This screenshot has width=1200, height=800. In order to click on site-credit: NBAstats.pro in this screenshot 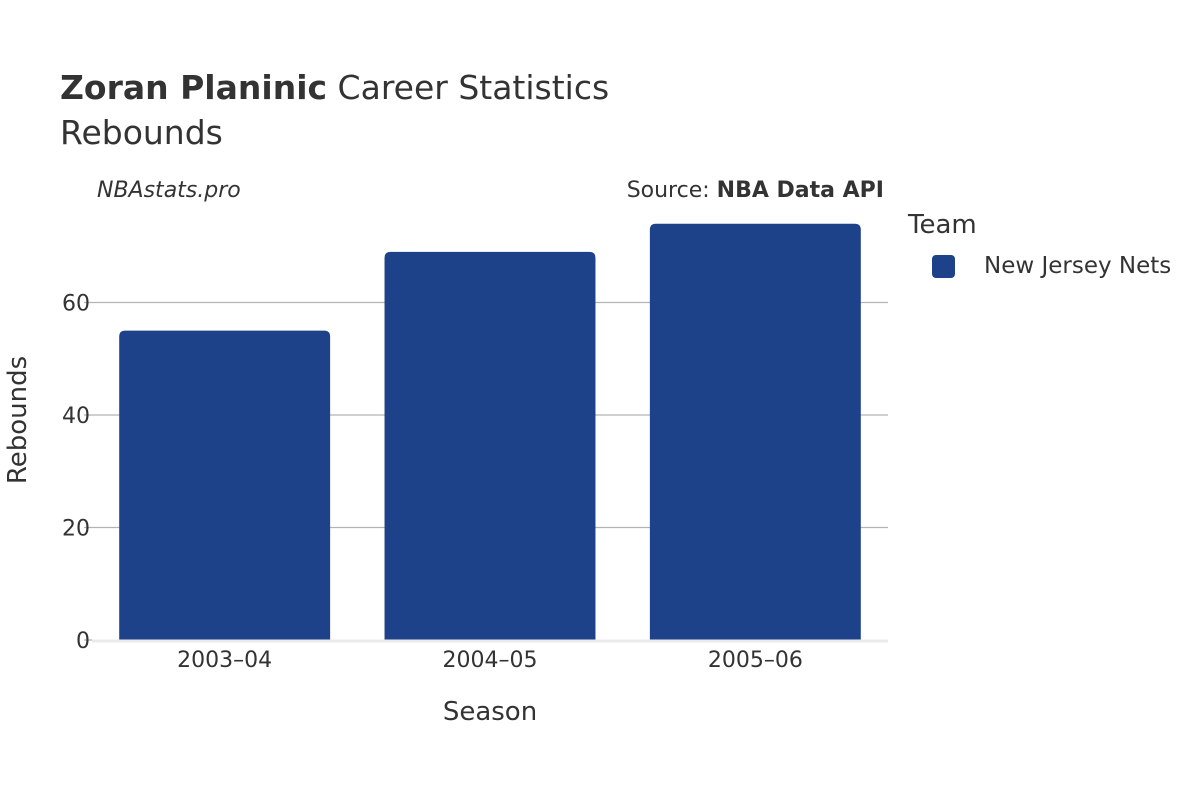, I will do `click(169, 190)`.